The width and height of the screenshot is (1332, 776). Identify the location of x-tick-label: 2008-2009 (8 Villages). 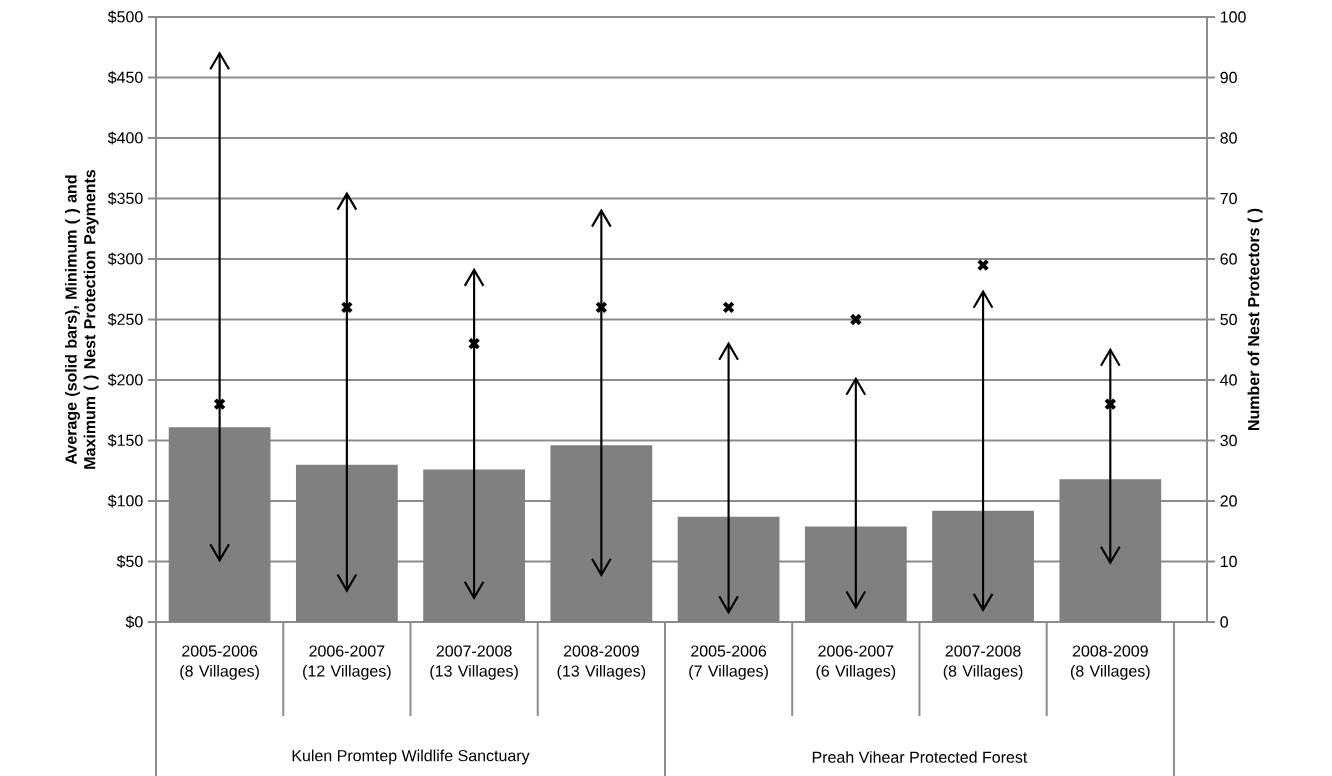
(1110, 662).